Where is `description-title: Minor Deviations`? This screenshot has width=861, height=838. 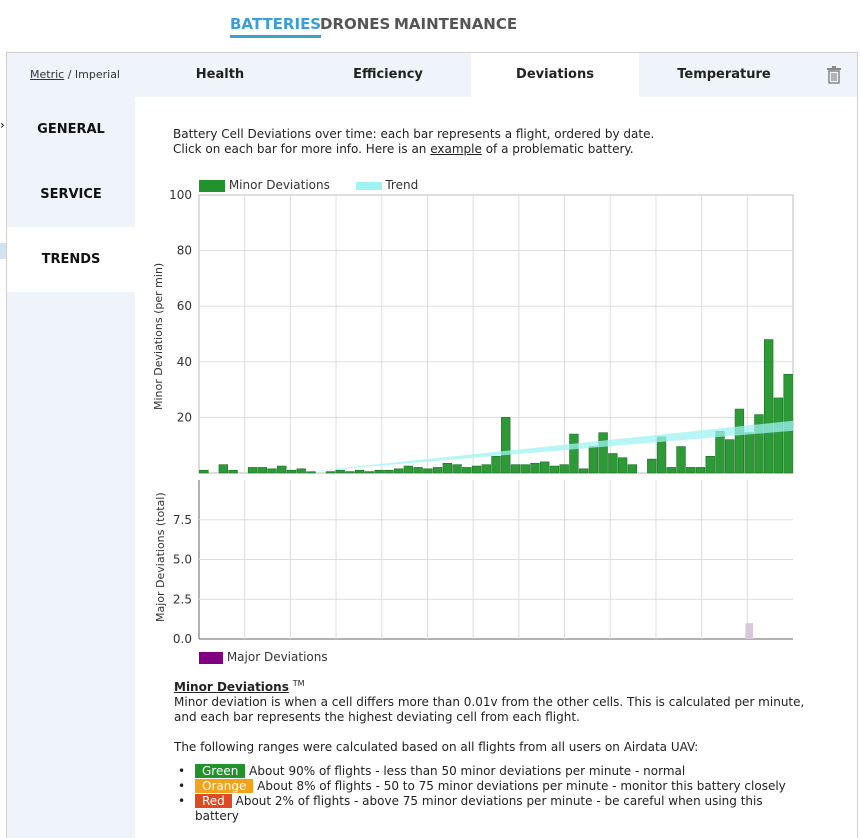
description-title: Minor Deviations is located at coordinates (231, 687).